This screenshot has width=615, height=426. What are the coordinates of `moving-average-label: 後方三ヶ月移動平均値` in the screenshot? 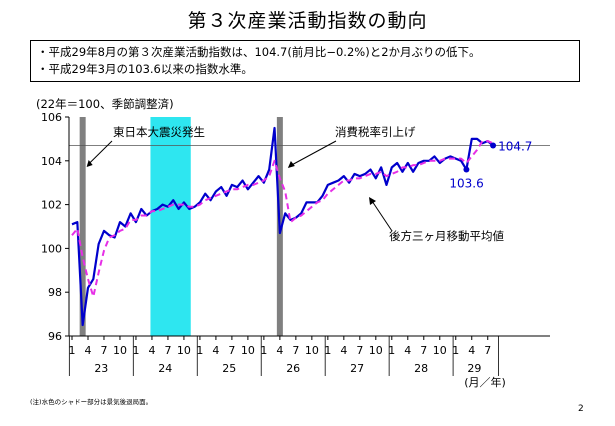 It's located at (446, 236).